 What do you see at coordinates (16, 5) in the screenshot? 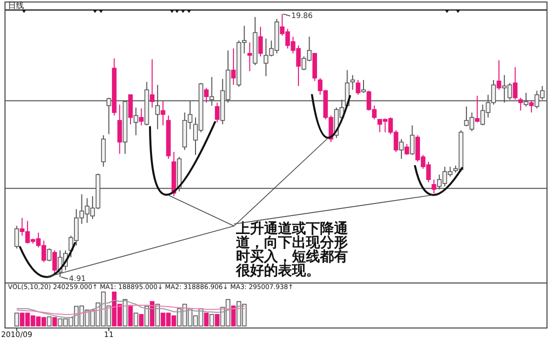
I see `chart-title: 日线` at bounding box center [16, 5].